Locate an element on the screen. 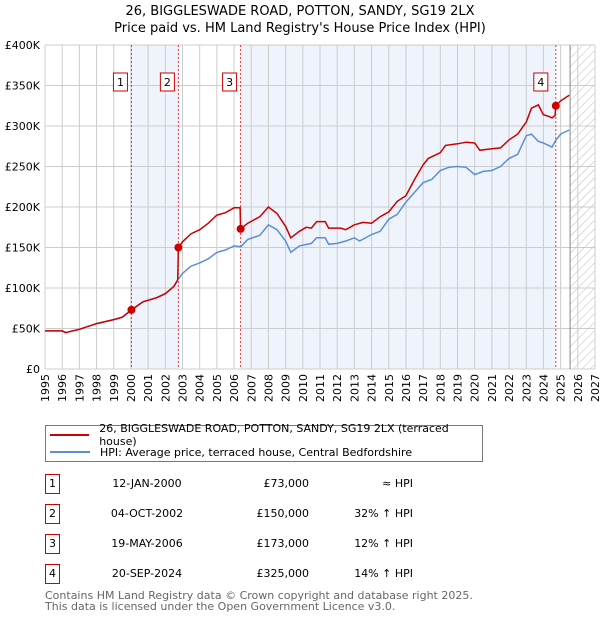 The width and height of the screenshot is (600, 620). x-tick-label: 2026 is located at coordinates (578, 388).